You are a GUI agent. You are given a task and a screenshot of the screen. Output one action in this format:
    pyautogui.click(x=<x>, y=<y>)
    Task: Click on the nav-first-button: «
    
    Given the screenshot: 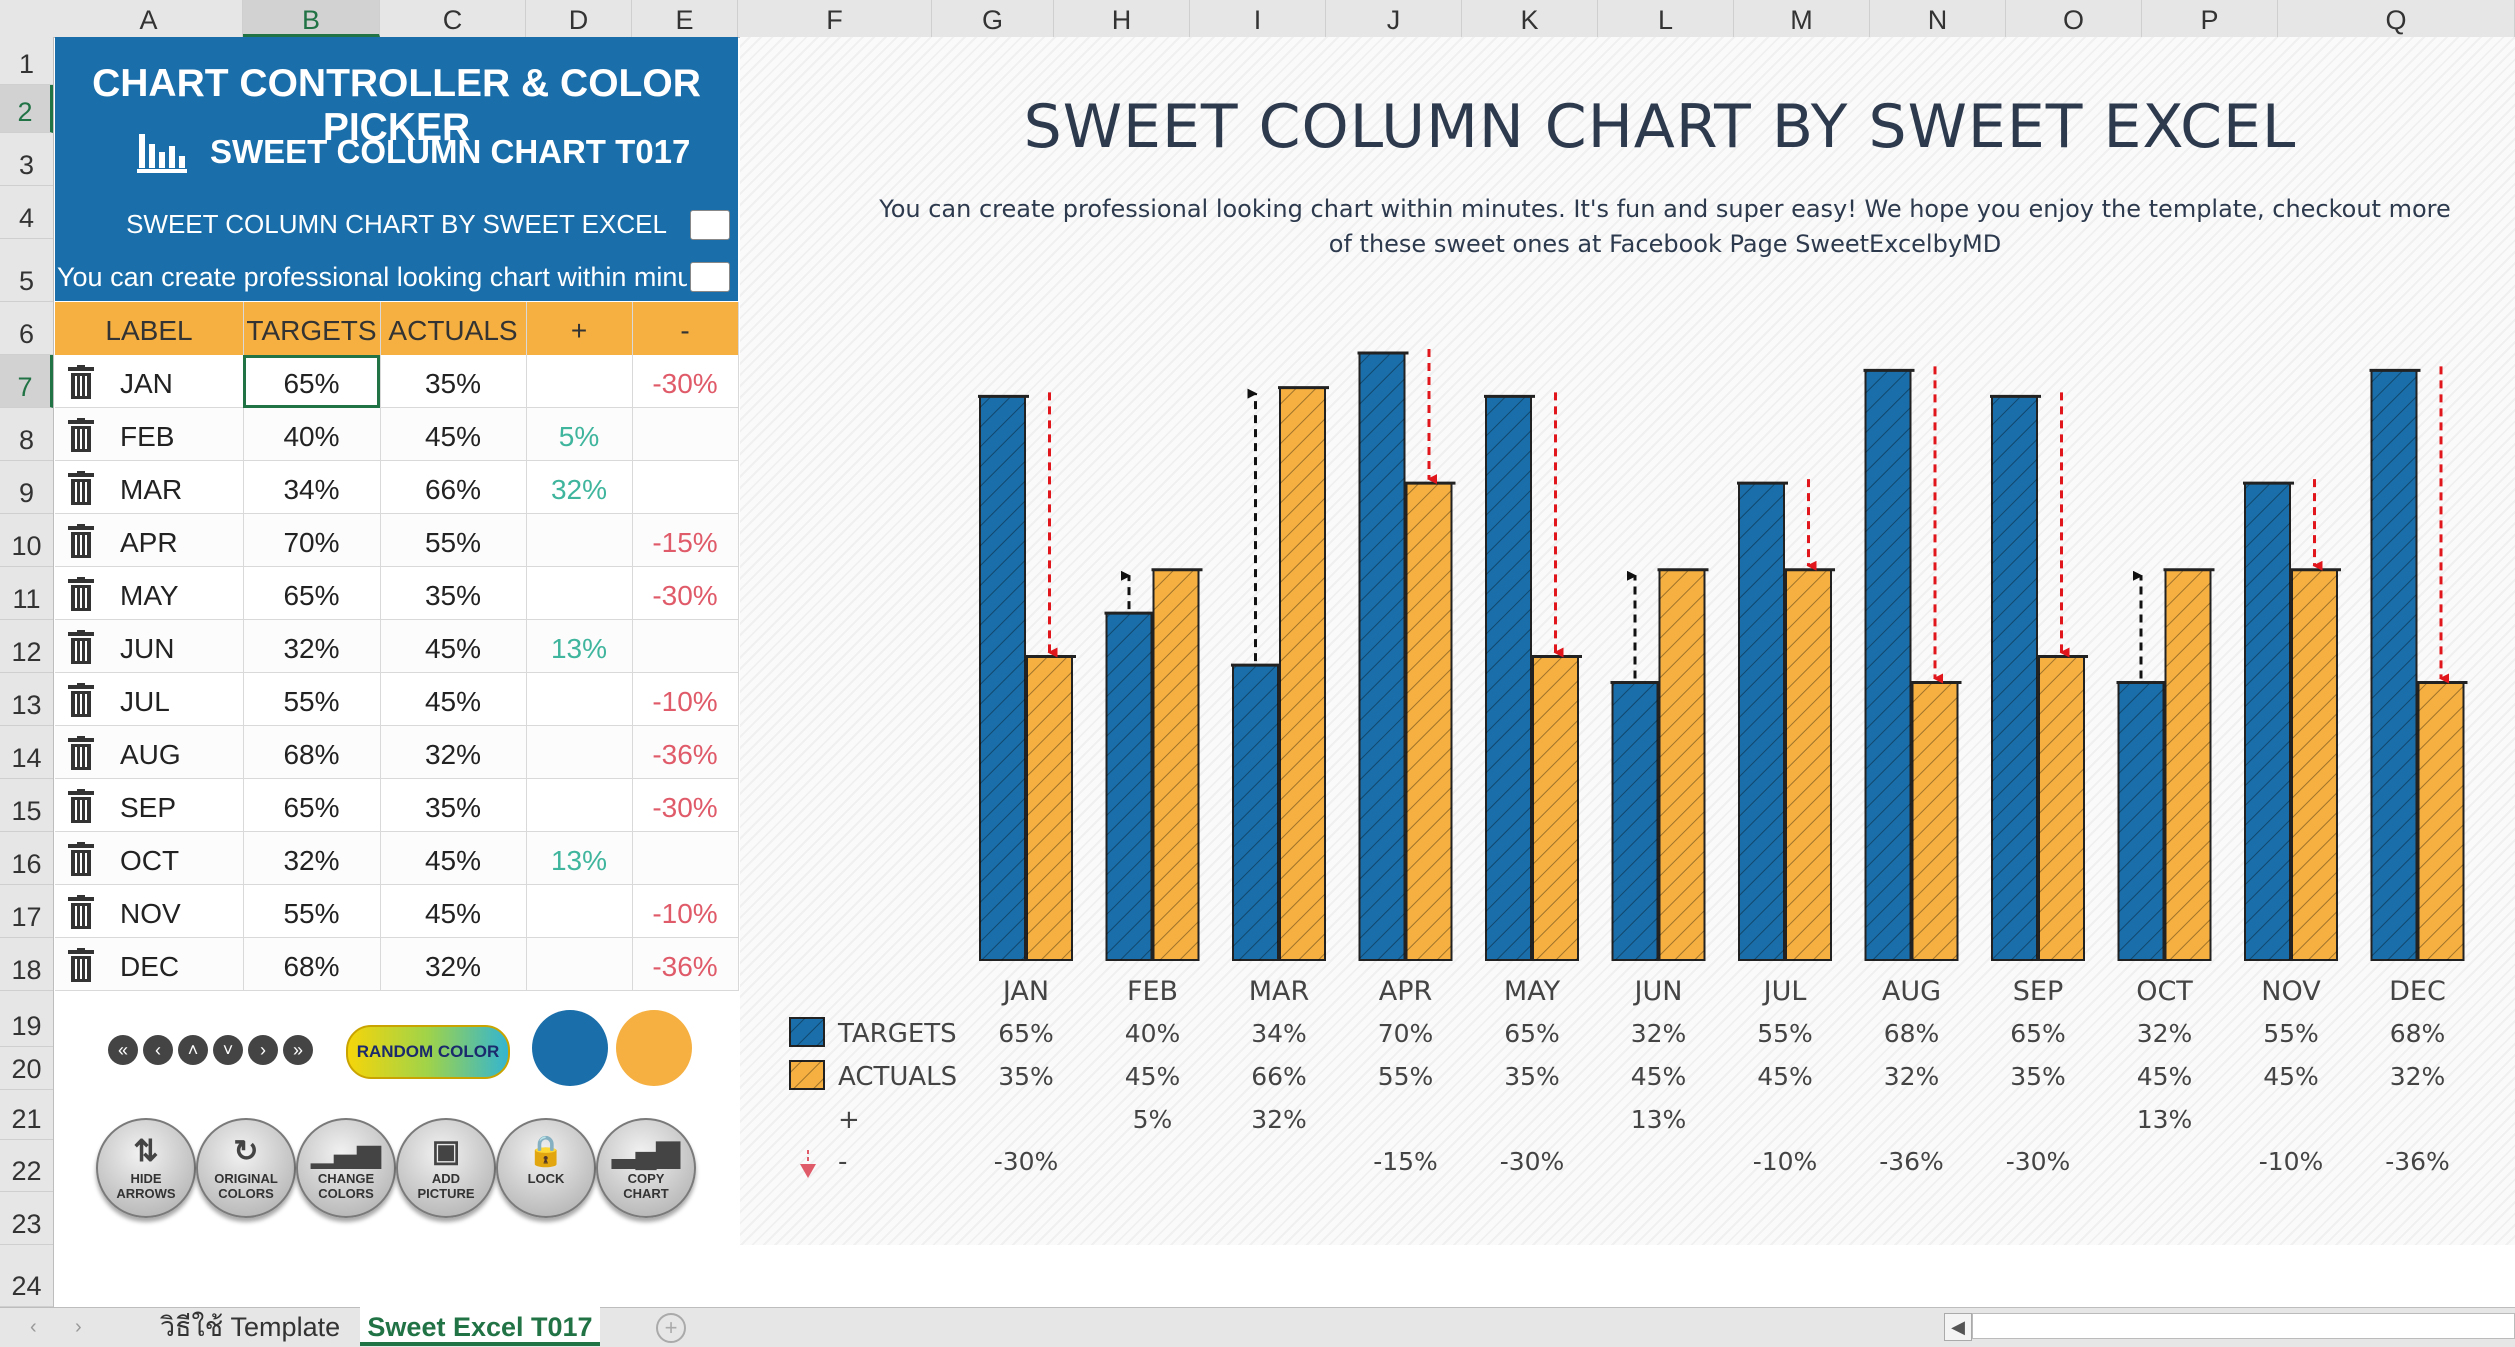 What is the action you would take?
    pyautogui.click(x=123, y=1050)
    